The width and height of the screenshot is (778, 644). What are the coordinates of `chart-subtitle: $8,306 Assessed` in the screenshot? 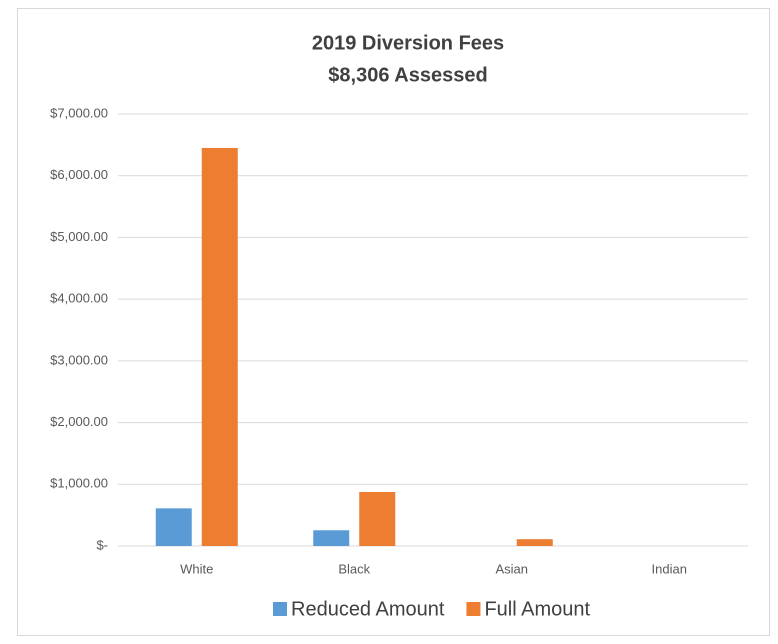 It's located at (407, 75).